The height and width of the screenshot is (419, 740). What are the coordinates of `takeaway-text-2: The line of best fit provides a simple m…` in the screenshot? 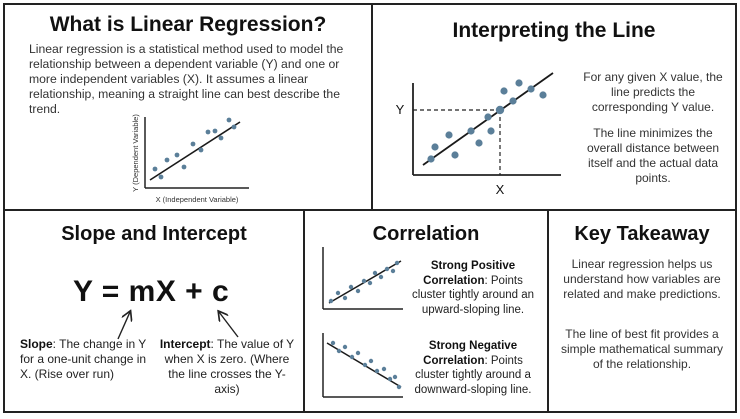 It's located at (642, 349).